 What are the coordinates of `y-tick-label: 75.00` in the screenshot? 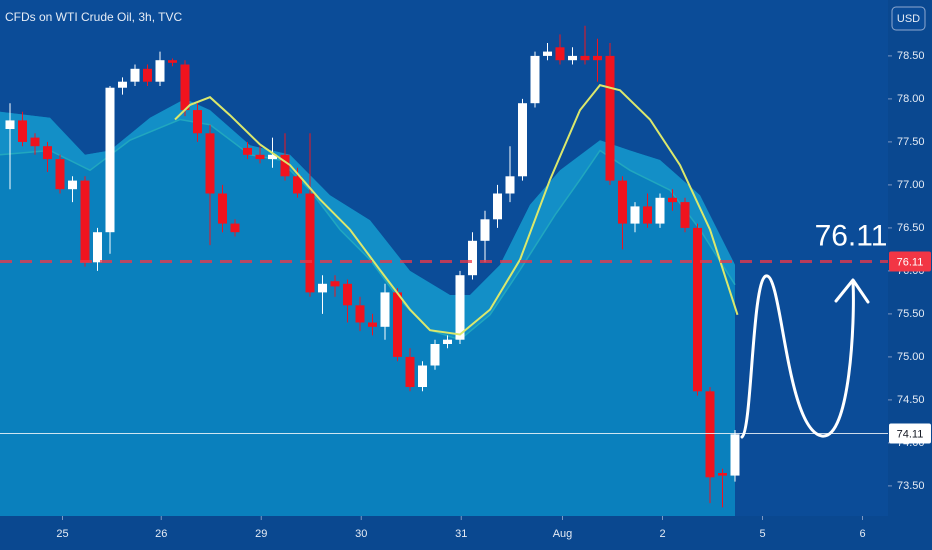 It's located at (911, 357).